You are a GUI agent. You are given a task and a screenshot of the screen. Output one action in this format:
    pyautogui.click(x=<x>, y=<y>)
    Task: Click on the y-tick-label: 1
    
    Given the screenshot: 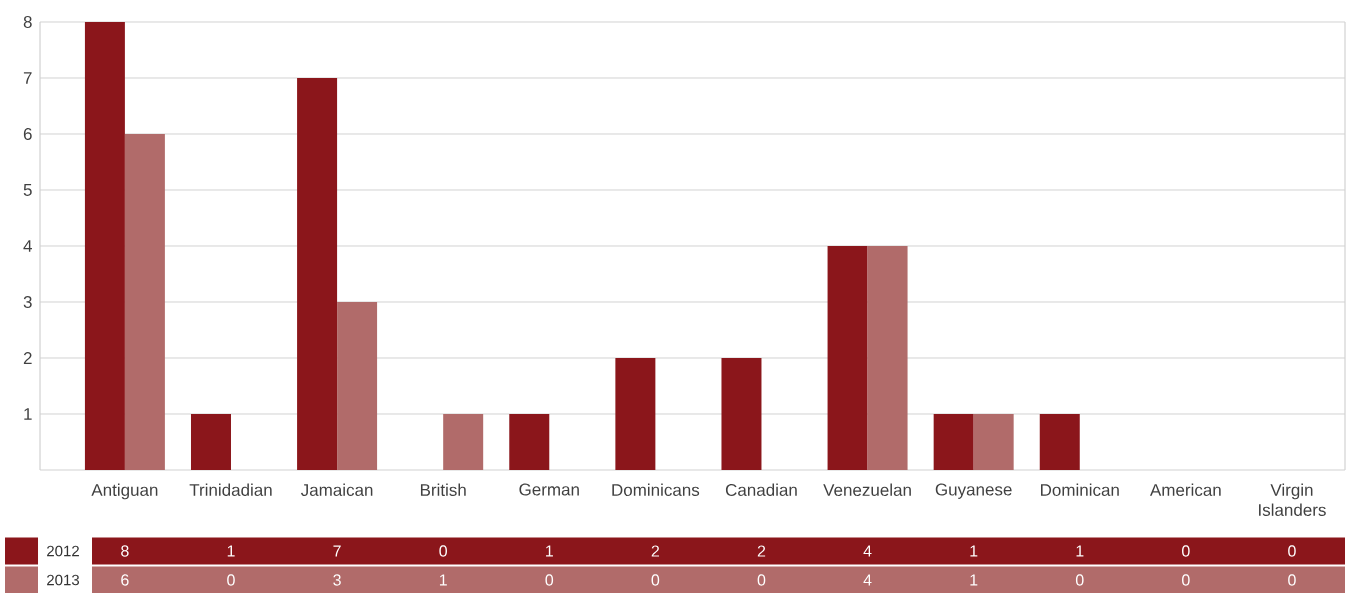 What is the action you would take?
    pyautogui.click(x=28, y=414)
    